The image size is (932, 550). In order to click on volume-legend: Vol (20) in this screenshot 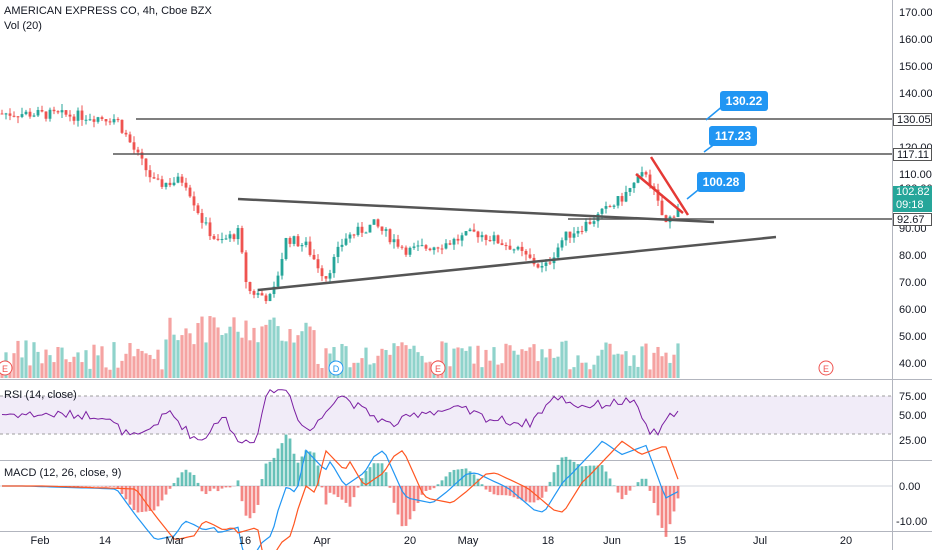, I will do `click(23, 26)`.